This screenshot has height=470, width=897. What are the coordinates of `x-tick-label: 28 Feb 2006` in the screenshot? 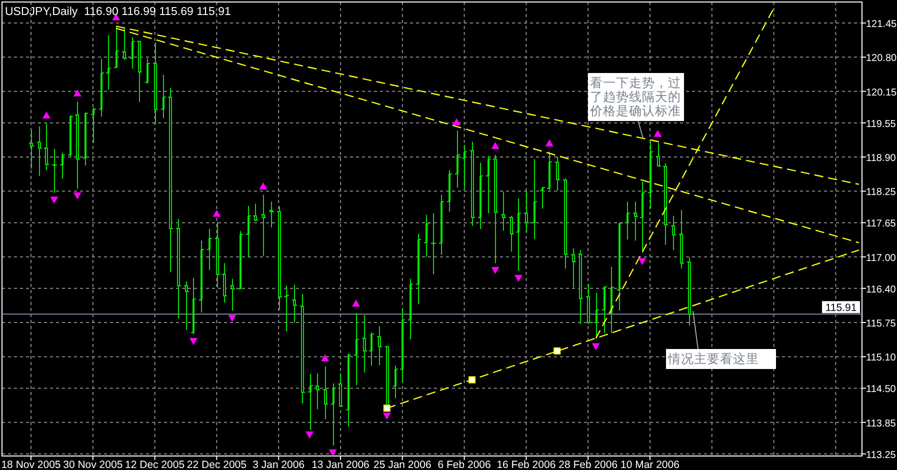 It's located at (588, 464).